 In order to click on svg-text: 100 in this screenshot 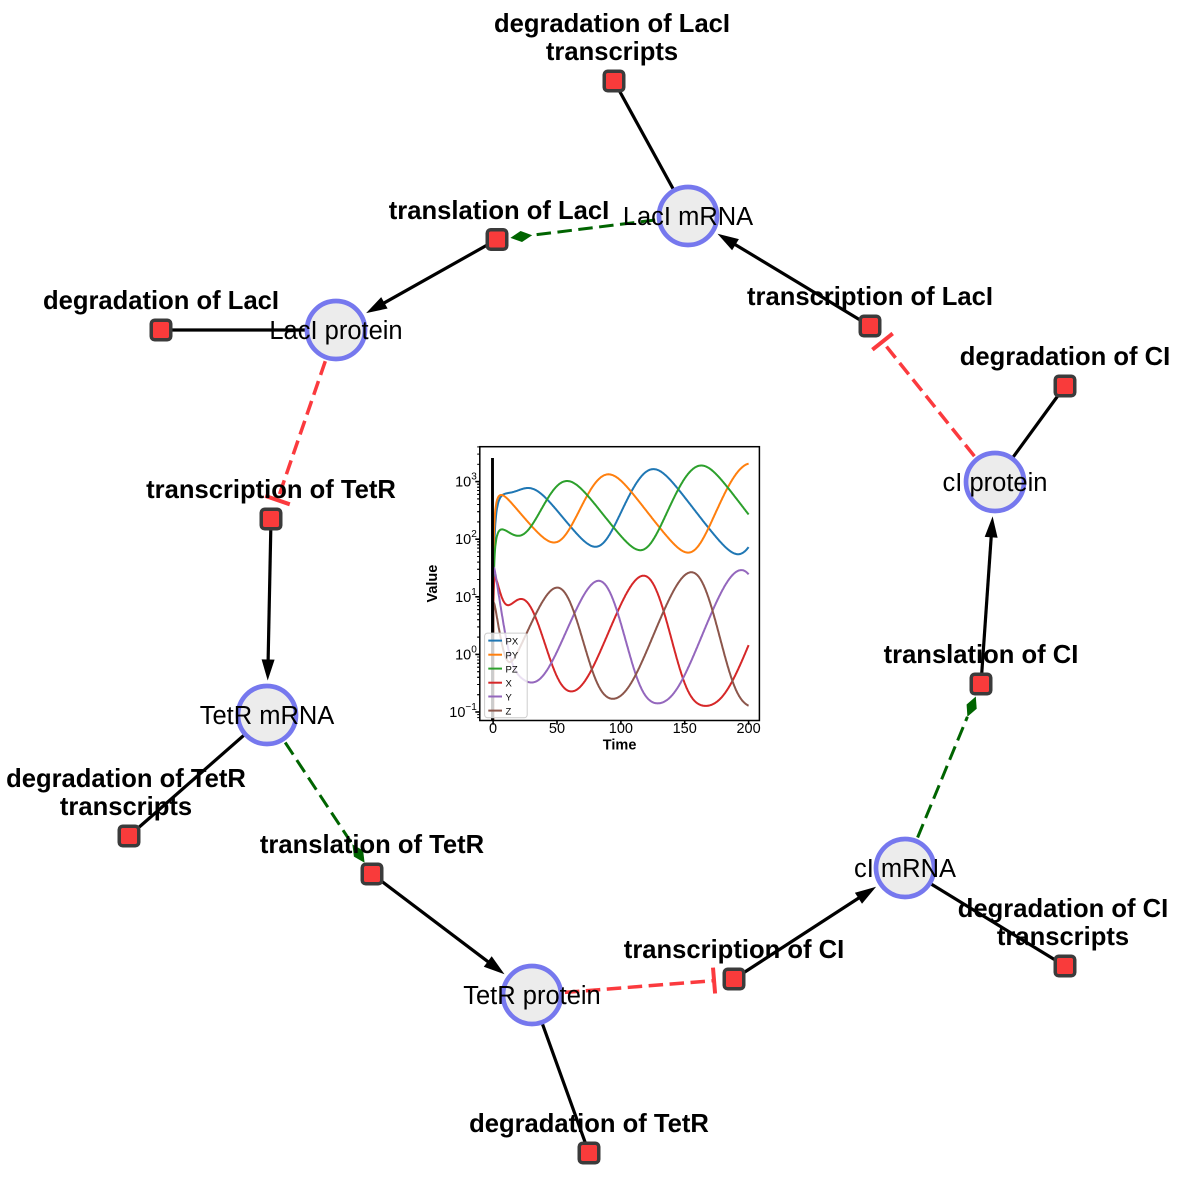, I will do `click(621, 729)`.